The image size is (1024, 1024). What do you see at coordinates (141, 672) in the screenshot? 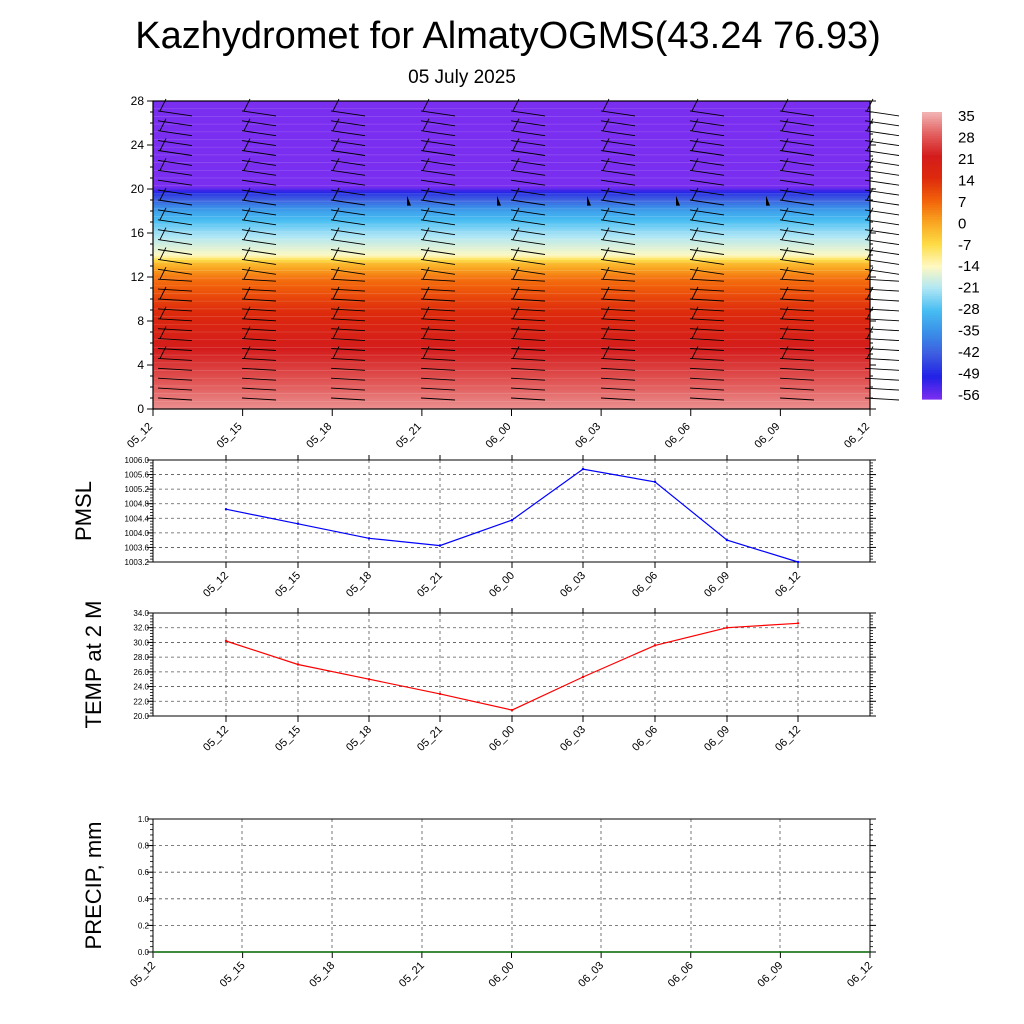
I see `y-tick-label: 26.0` at bounding box center [141, 672].